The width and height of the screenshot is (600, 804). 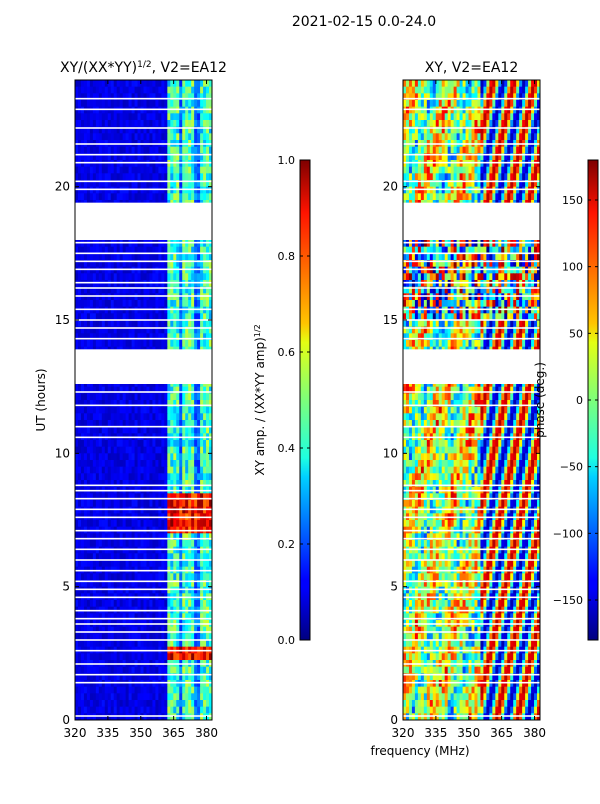 I want to click on x-tick-label: 335, so click(x=107, y=733).